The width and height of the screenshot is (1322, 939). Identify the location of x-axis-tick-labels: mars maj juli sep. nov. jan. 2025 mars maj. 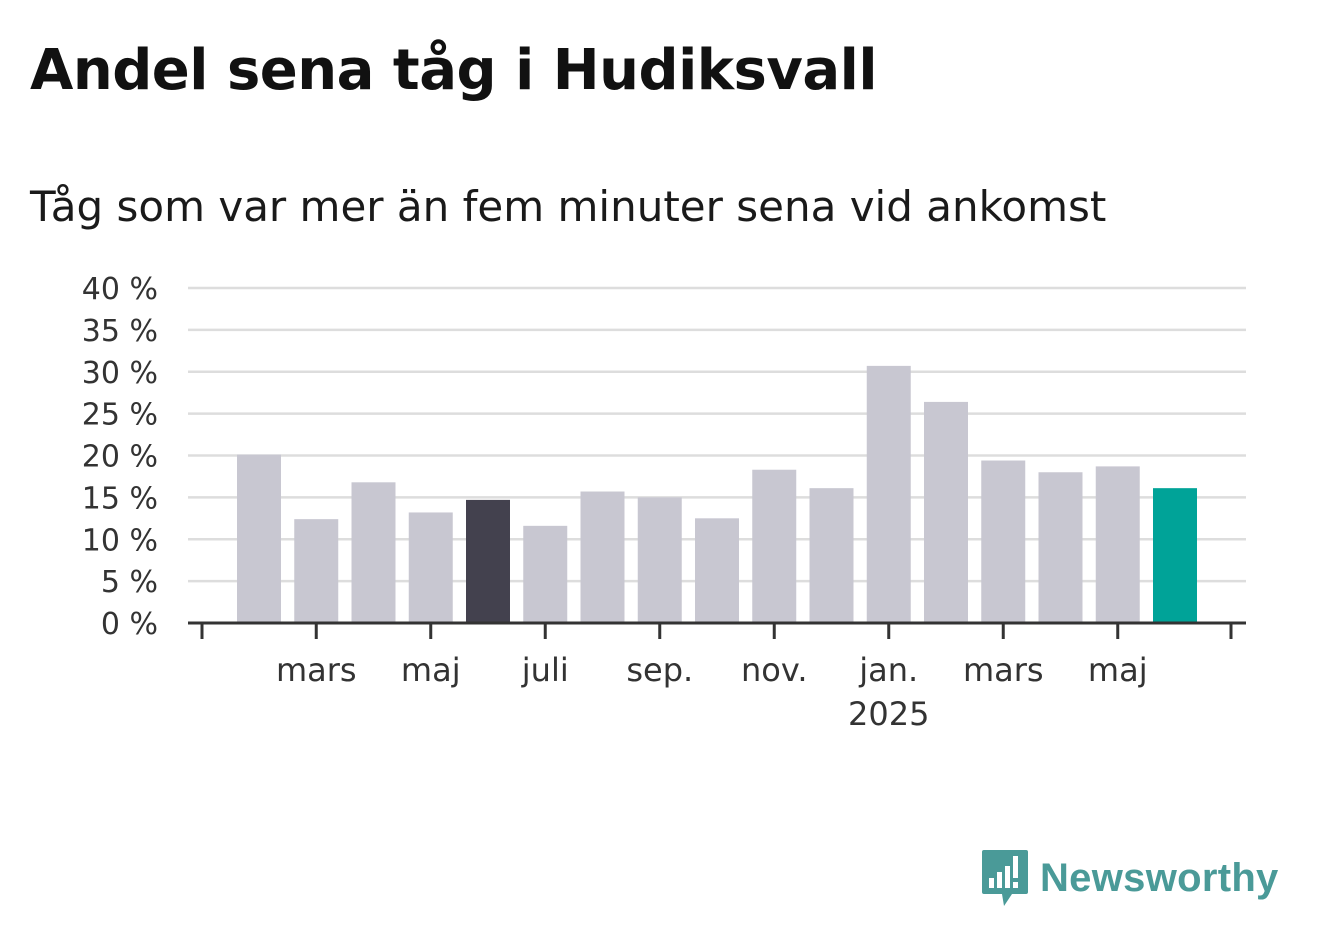
(712, 692).